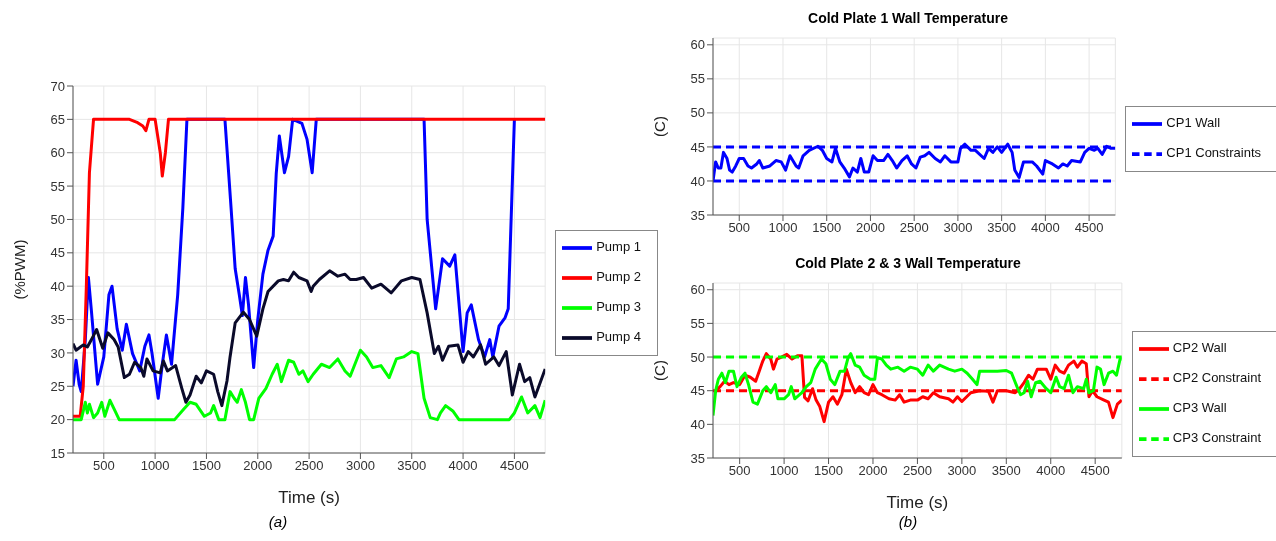  I want to click on legend-label: CP1 Wall, so click(1193, 123).